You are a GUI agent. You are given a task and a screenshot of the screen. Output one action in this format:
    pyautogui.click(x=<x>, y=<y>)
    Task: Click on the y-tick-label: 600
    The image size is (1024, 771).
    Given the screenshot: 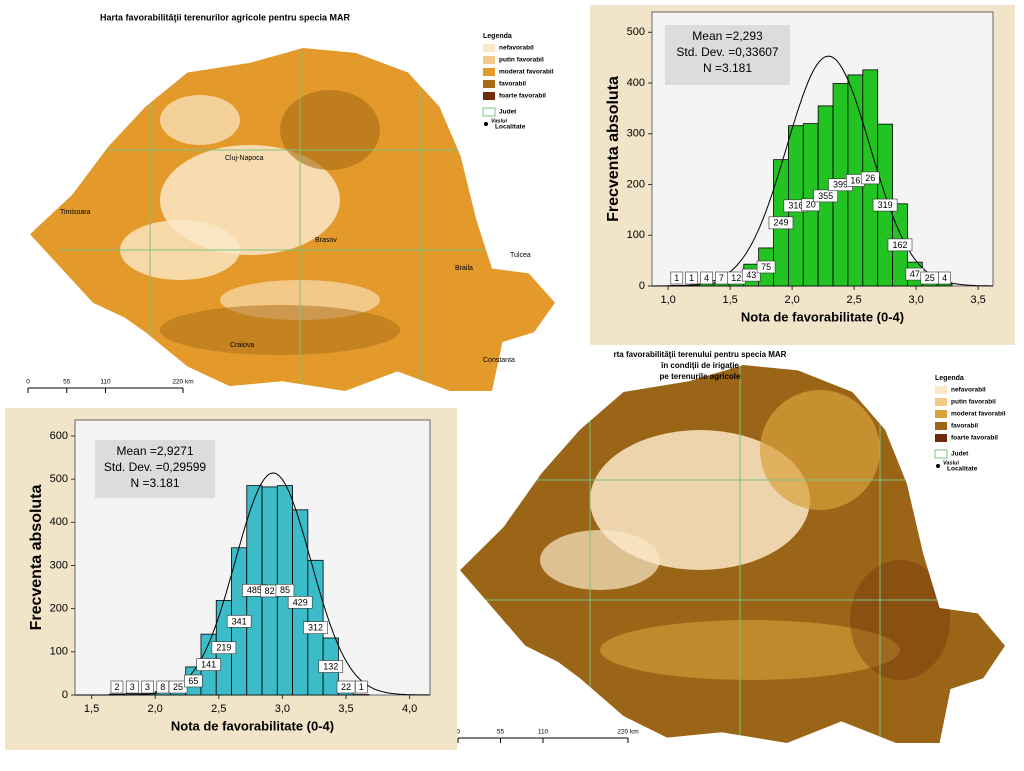 What is the action you would take?
    pyautogui.click(x=59, y=436)
    